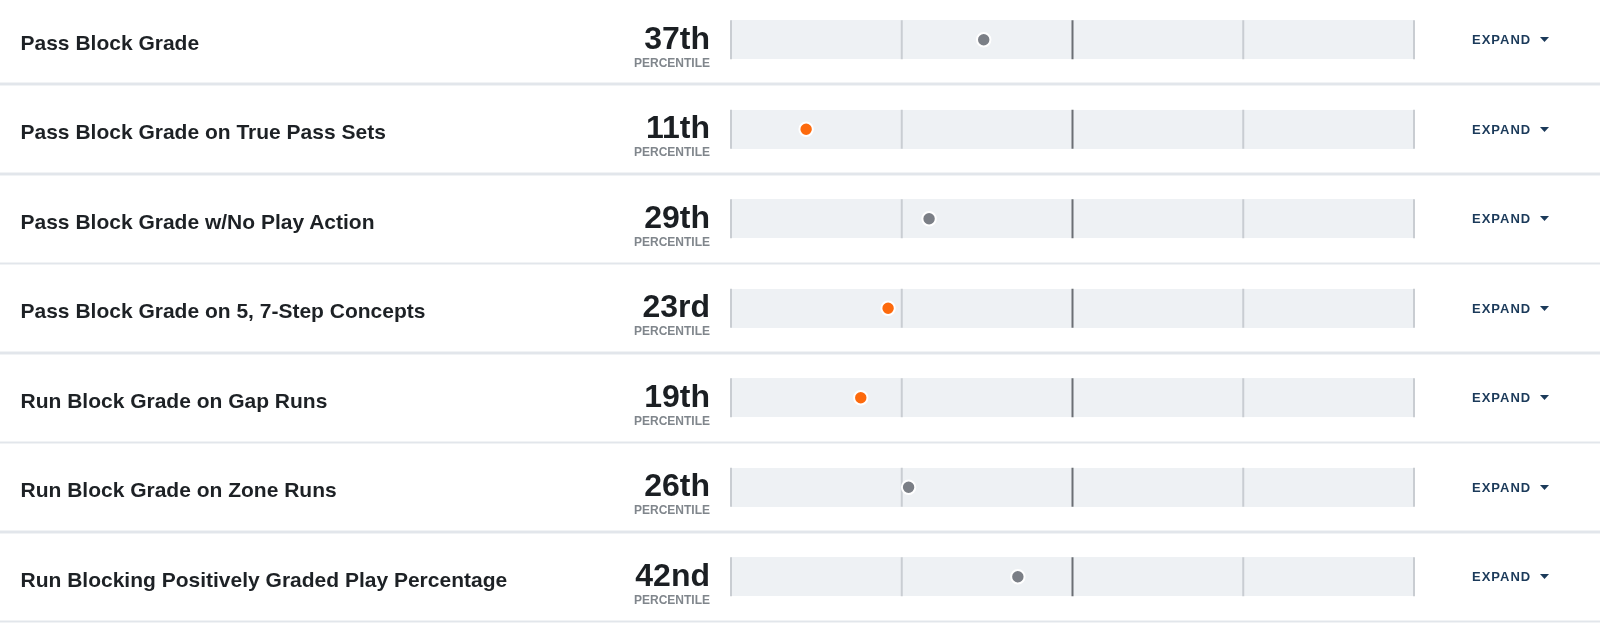 The width and height of the screenshot is (1600, 626). What do you see at coordinates (264, 579) in the screenshot?
I see `y-tick-label: Run Blocking Positively Graded Play Percentage` at bounding box center [264, 579].